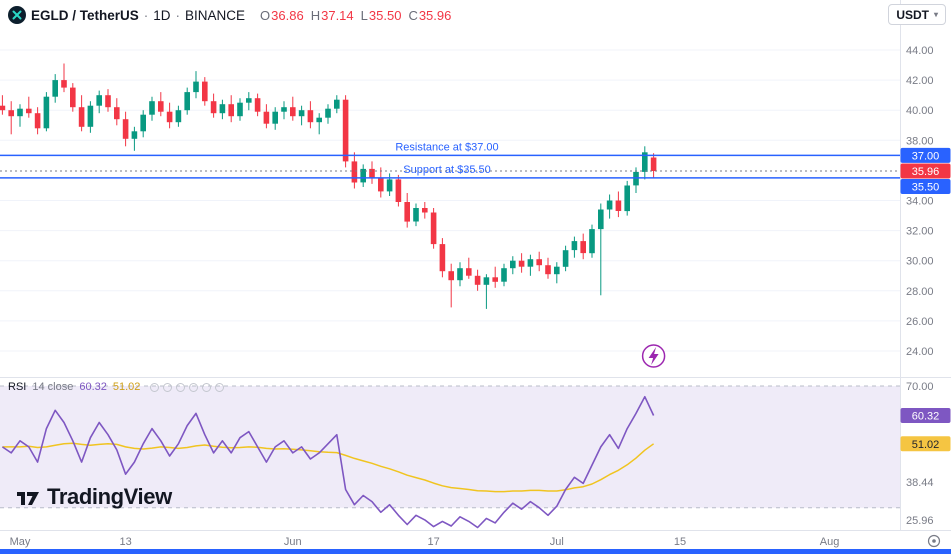 The image size is (951, 554). I want to click on ohlc-low-label: L, so click(364, 15).